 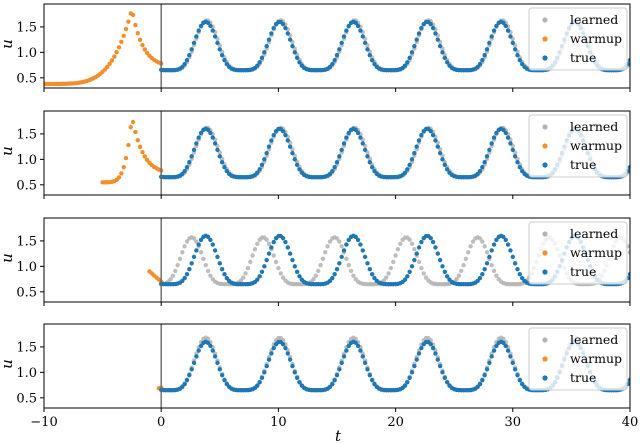 I want to click on y-tick-label: 1.0, so click(x=26, y=373).